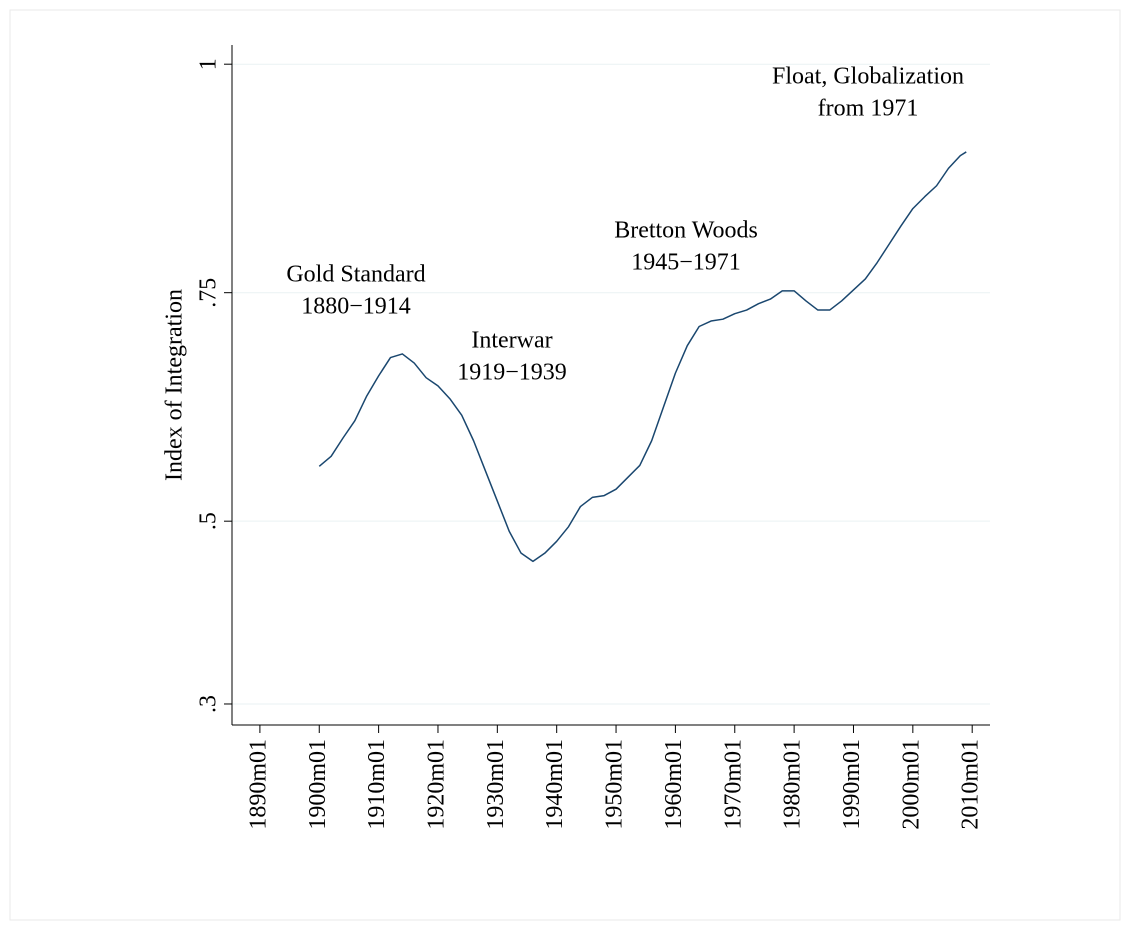  I want to click on y-tick-label: .3, so click(209, 704).